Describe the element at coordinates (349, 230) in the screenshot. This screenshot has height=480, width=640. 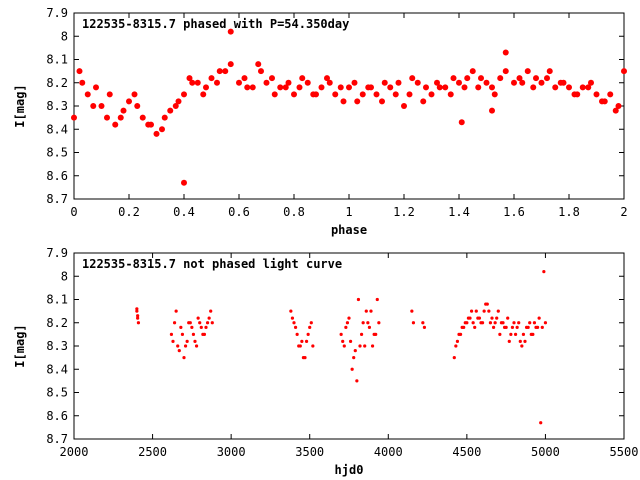
I see `x-axis-label: phase` at that location.